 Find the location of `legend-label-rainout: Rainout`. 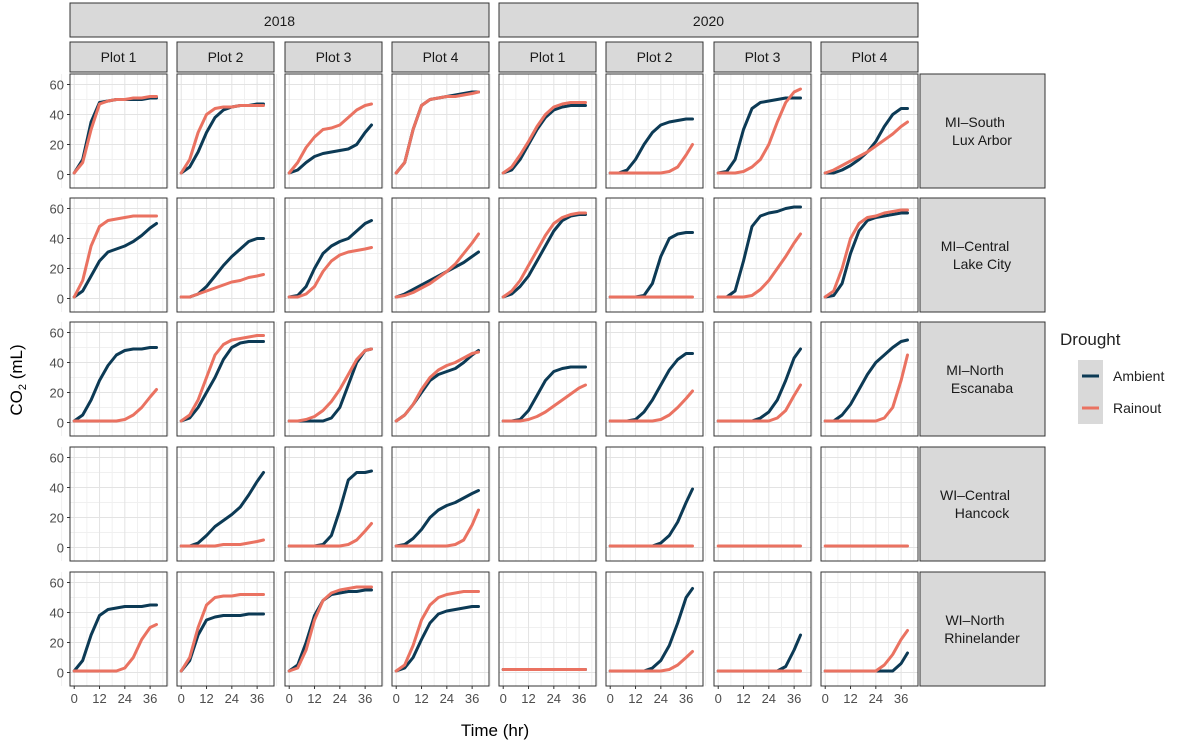

legend-label-rainout: Rainout is located at coordinates (1137, 408).